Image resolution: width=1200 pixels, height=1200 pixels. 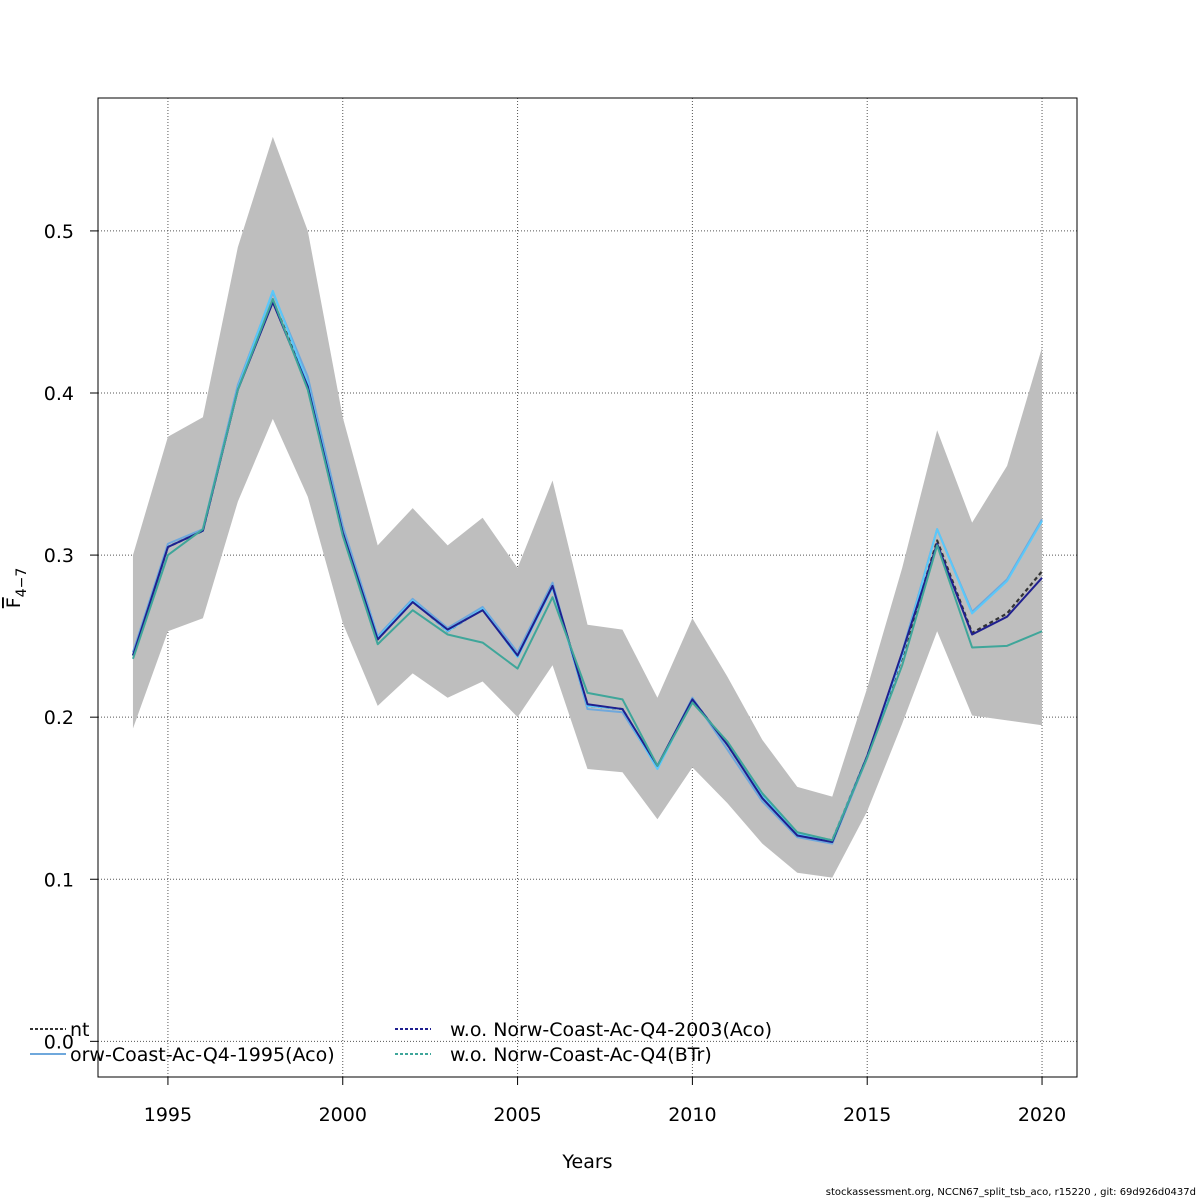 I want to click on legend-label-3: w.o. Norw-Coast-Ac-Q4(BTr), so click(x=581, y=1055).